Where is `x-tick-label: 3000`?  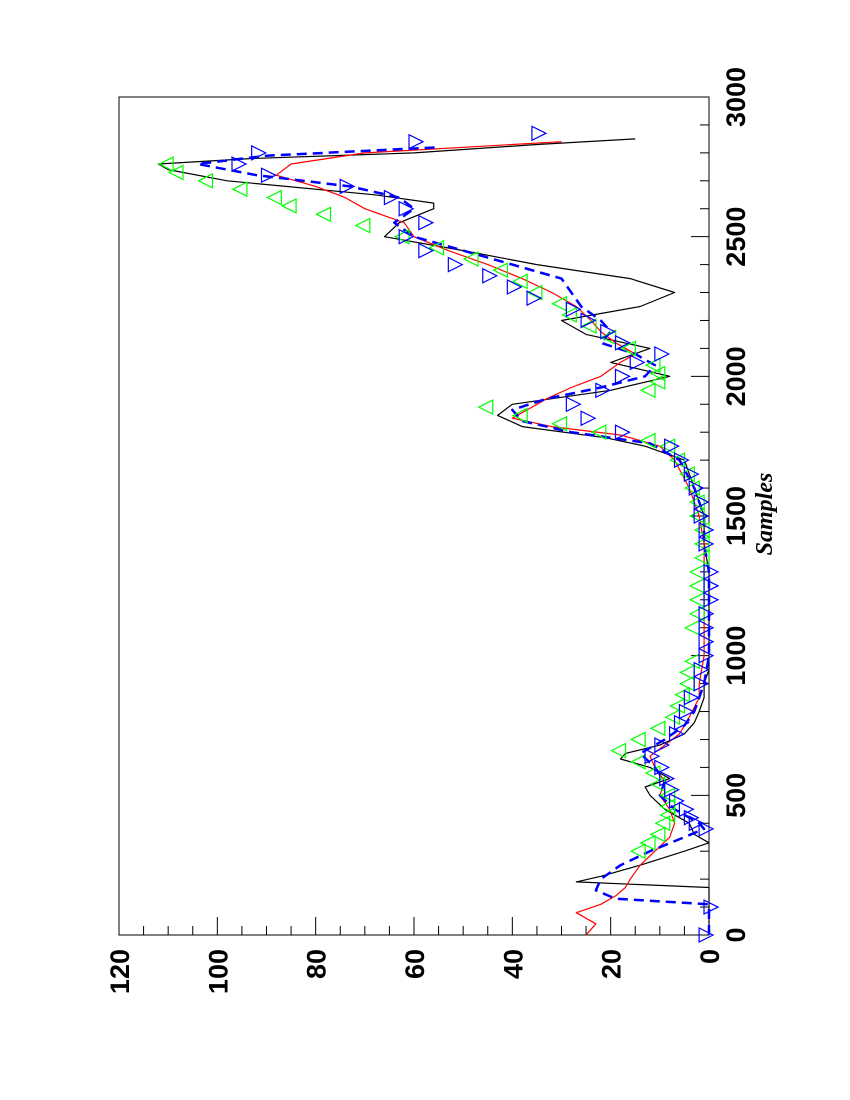 x-tick-label: 3000 is located at coordinates (736, 97).